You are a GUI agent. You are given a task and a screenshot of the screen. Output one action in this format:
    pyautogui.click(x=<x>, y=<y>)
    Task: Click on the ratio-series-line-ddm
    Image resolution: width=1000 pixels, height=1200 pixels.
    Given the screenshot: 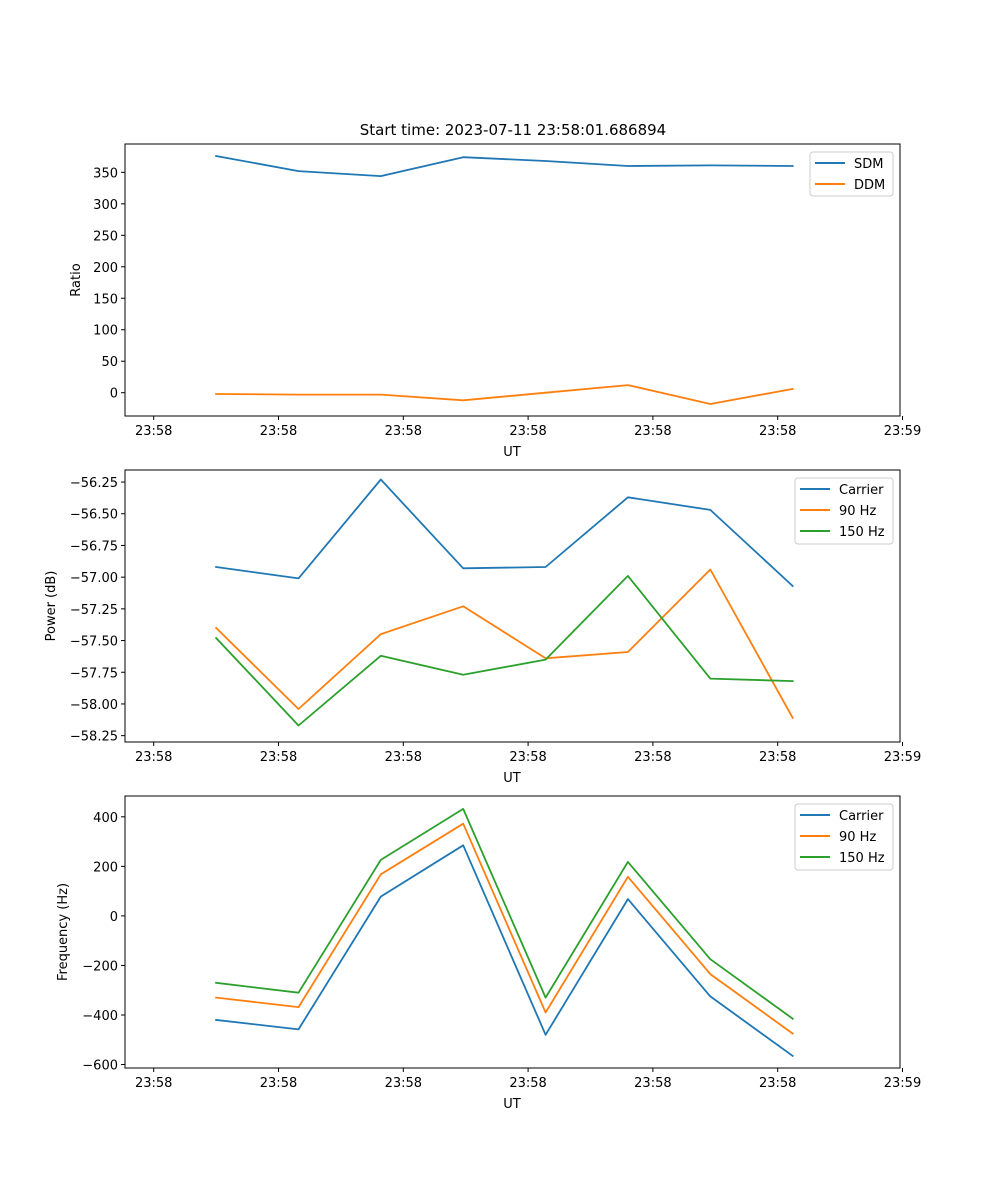 What is the action you would take?
    pyautogui.click(x=504, y=394)
    